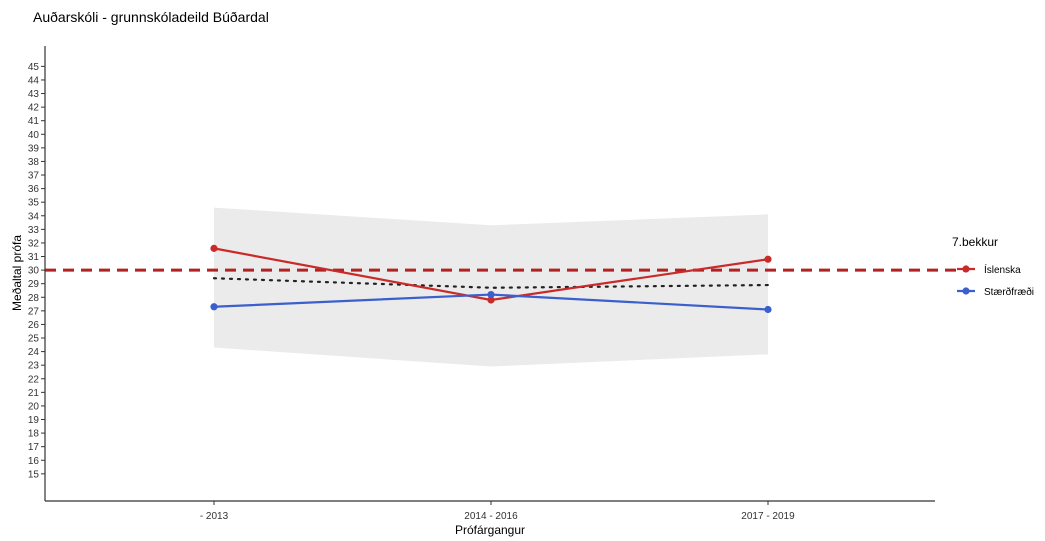 The height and width of the screenshot is (541, 1045). I want to click on y-tick-label: 18, so click(34, 434).